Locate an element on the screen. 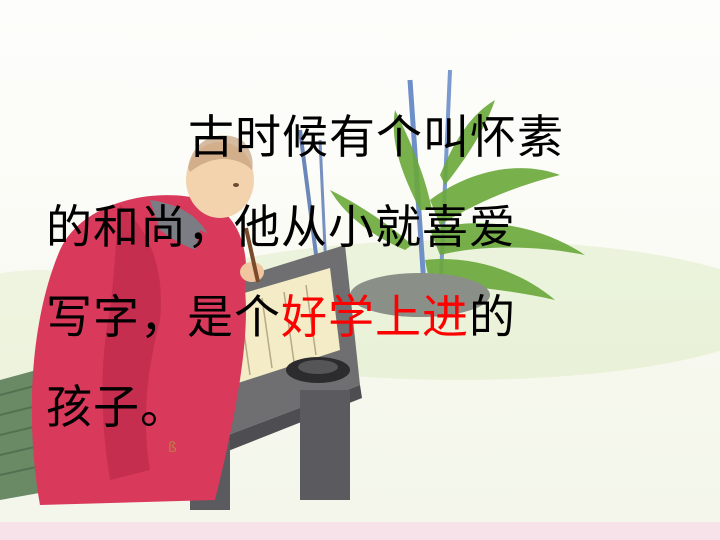 The height and width of the screenshot is (540, 720). rock is located at coordinates (420, 295).